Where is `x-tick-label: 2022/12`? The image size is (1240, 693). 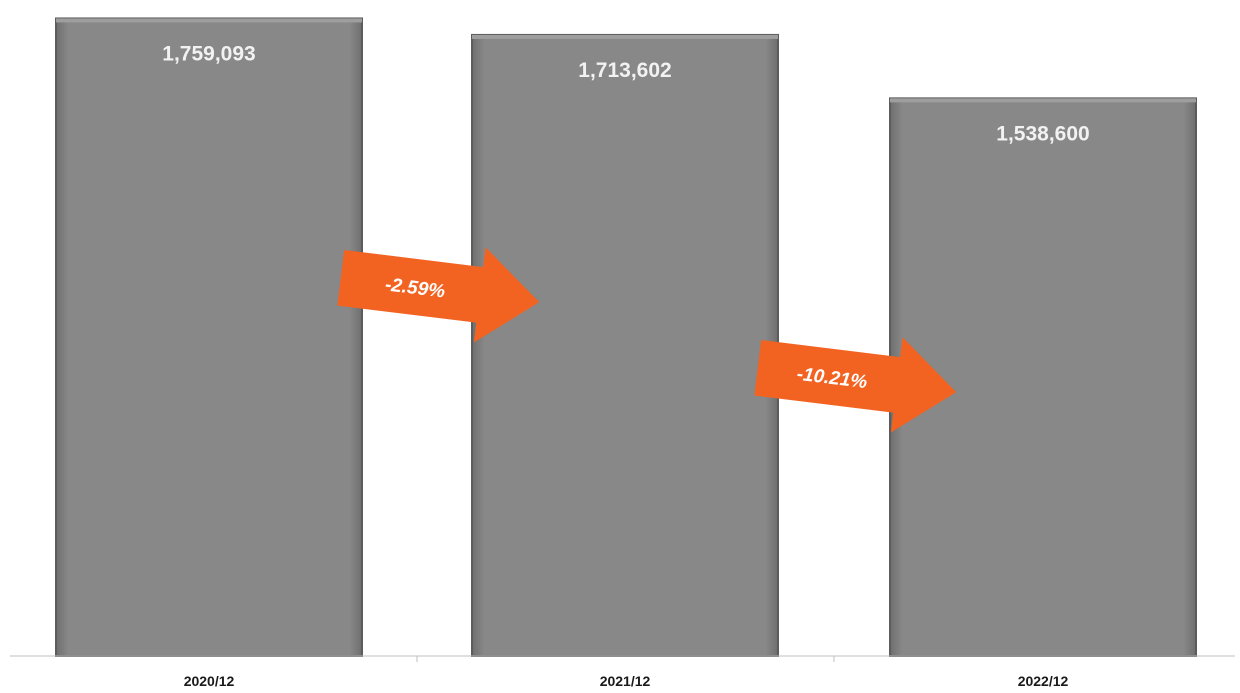 x-tick-label: 2022/12 is located at coordinates (1043, 681).